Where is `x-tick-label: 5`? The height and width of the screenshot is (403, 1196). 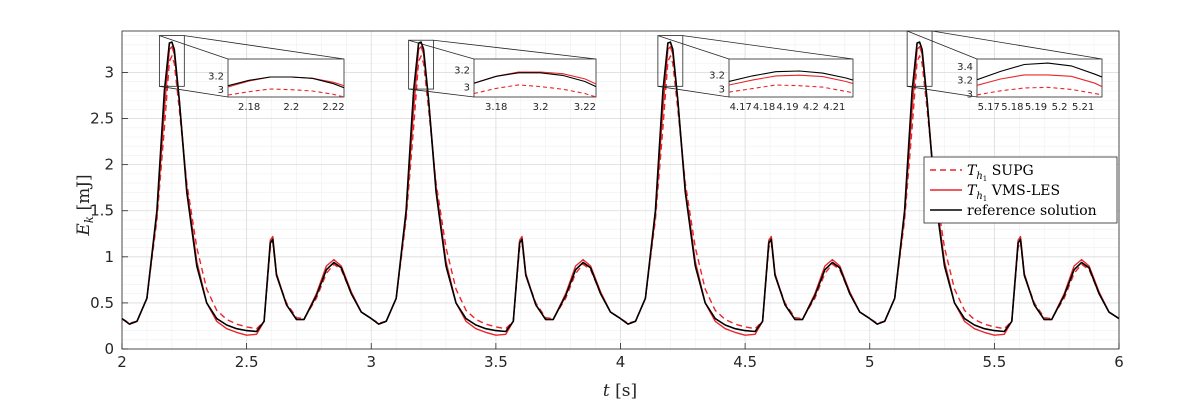
x-tick-label: 5 is located at coordinates (870, 362).